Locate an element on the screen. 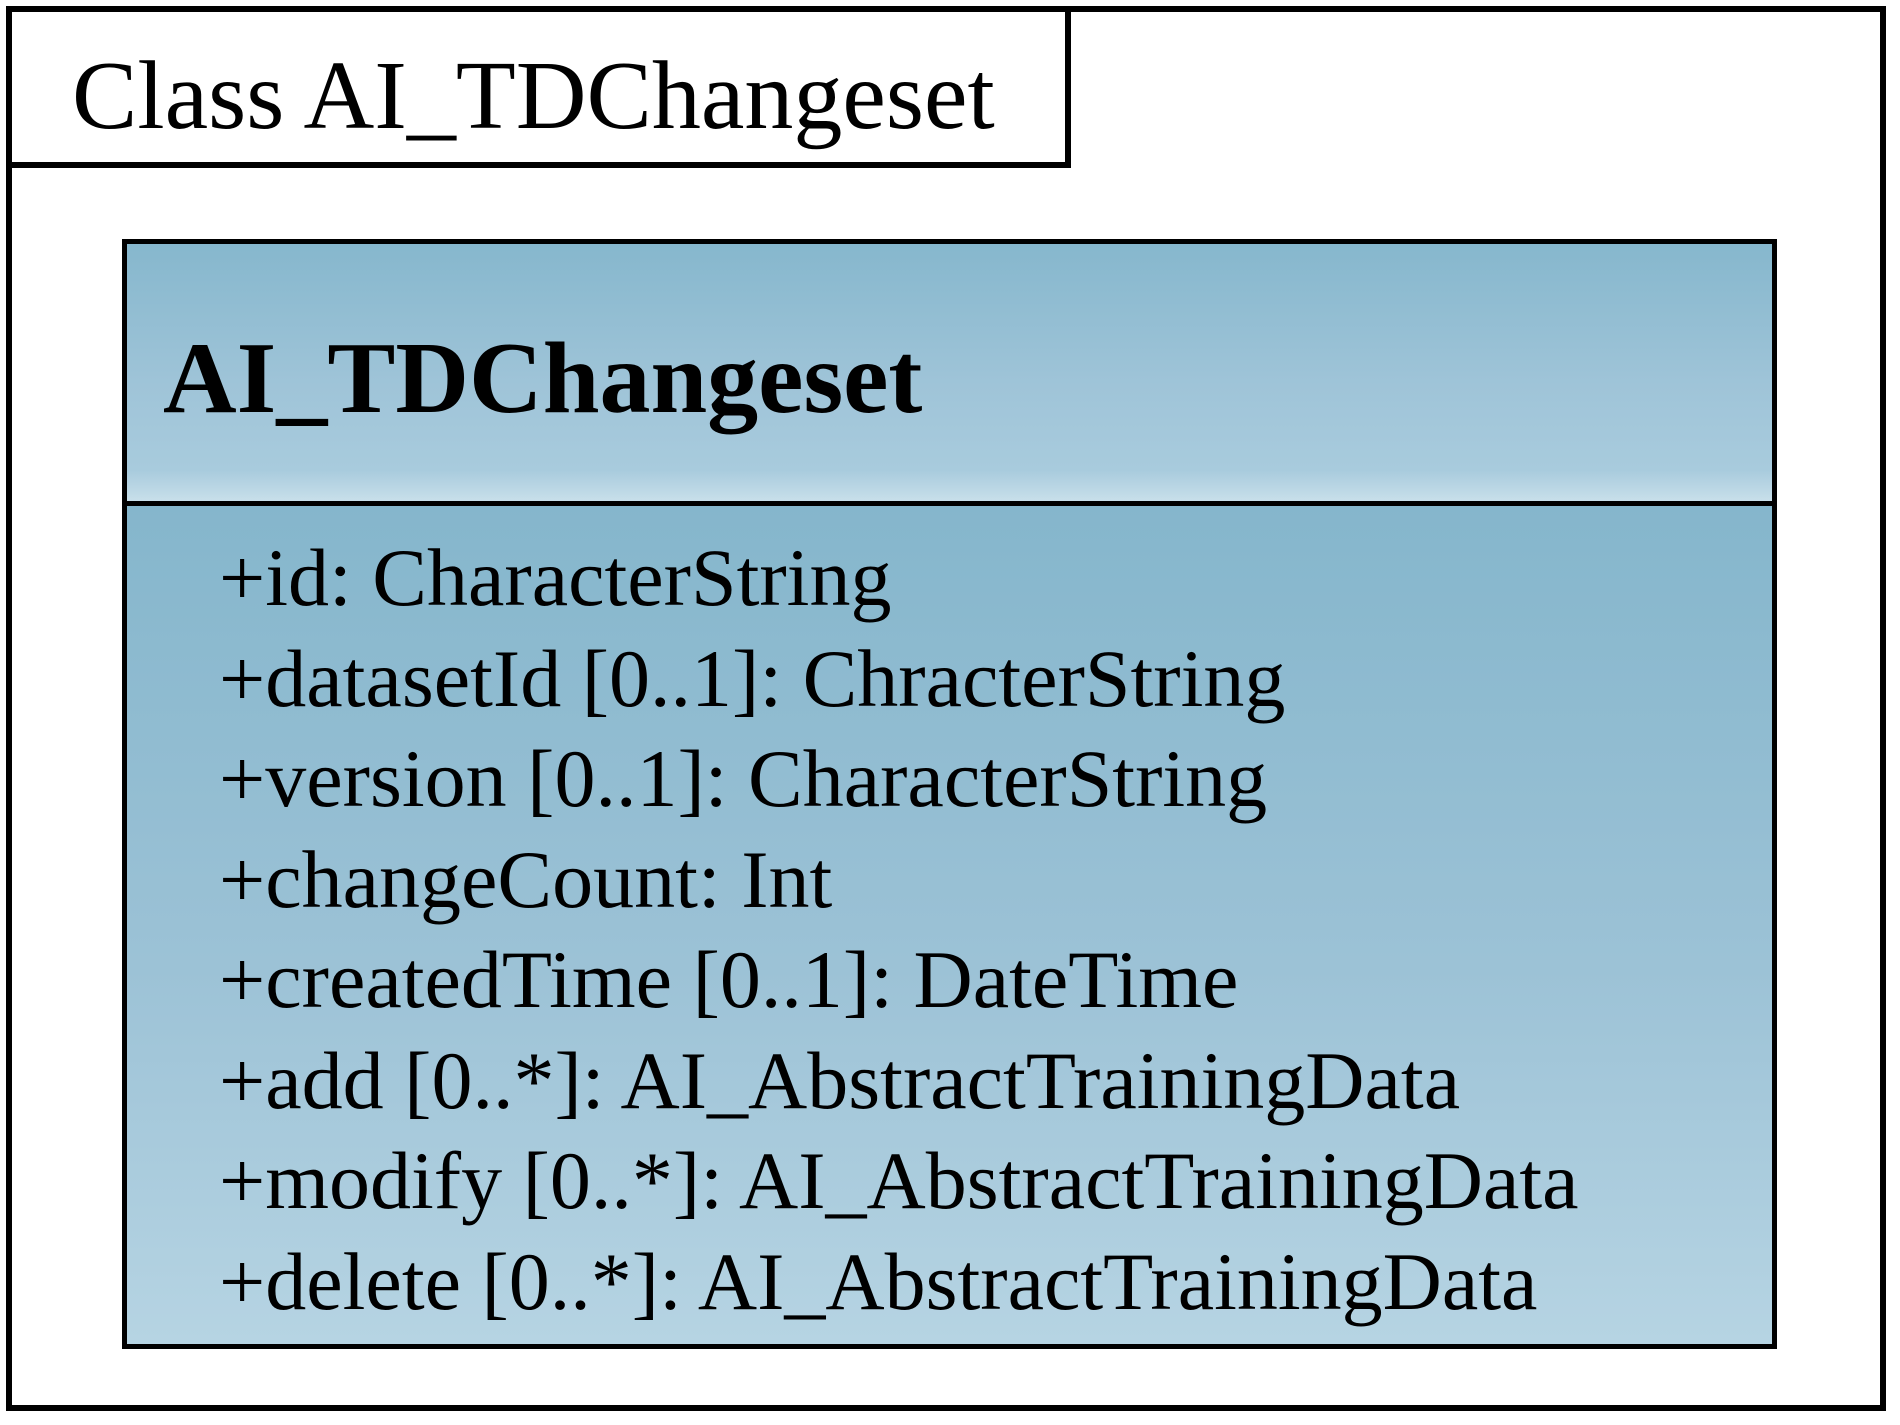  attribute-add: +add [0..*]: AI_AbstractTrainingData is located at coordinates (840, 1080).